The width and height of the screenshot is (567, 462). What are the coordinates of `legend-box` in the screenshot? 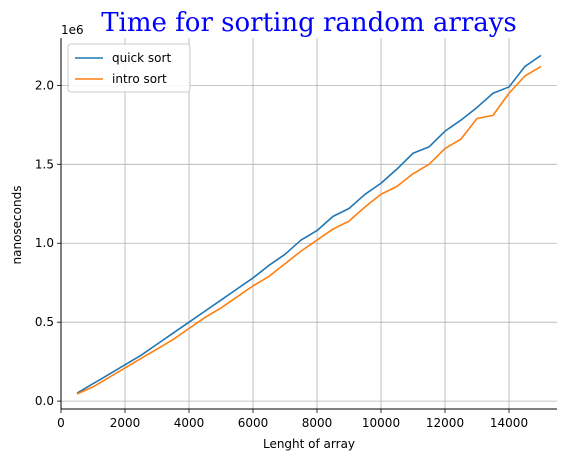 It's located at (129, 68).